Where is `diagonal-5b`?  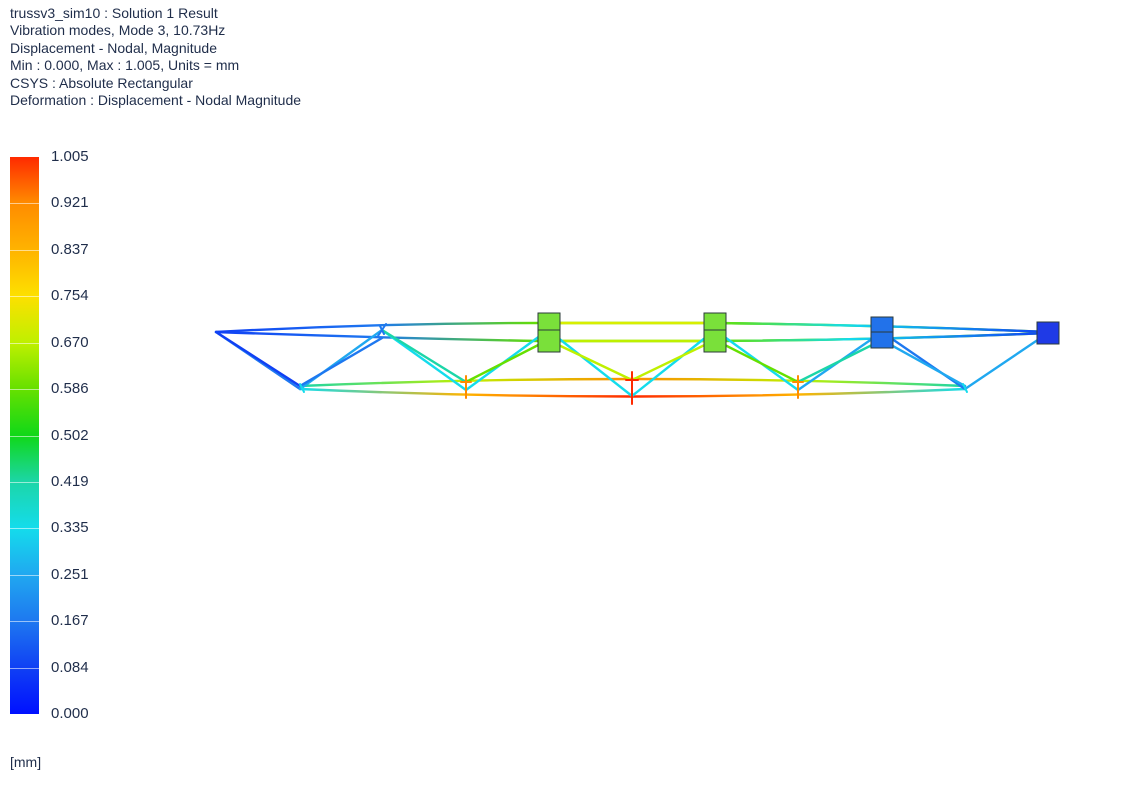 diagonal-5b is located at coordinates (590, 360).